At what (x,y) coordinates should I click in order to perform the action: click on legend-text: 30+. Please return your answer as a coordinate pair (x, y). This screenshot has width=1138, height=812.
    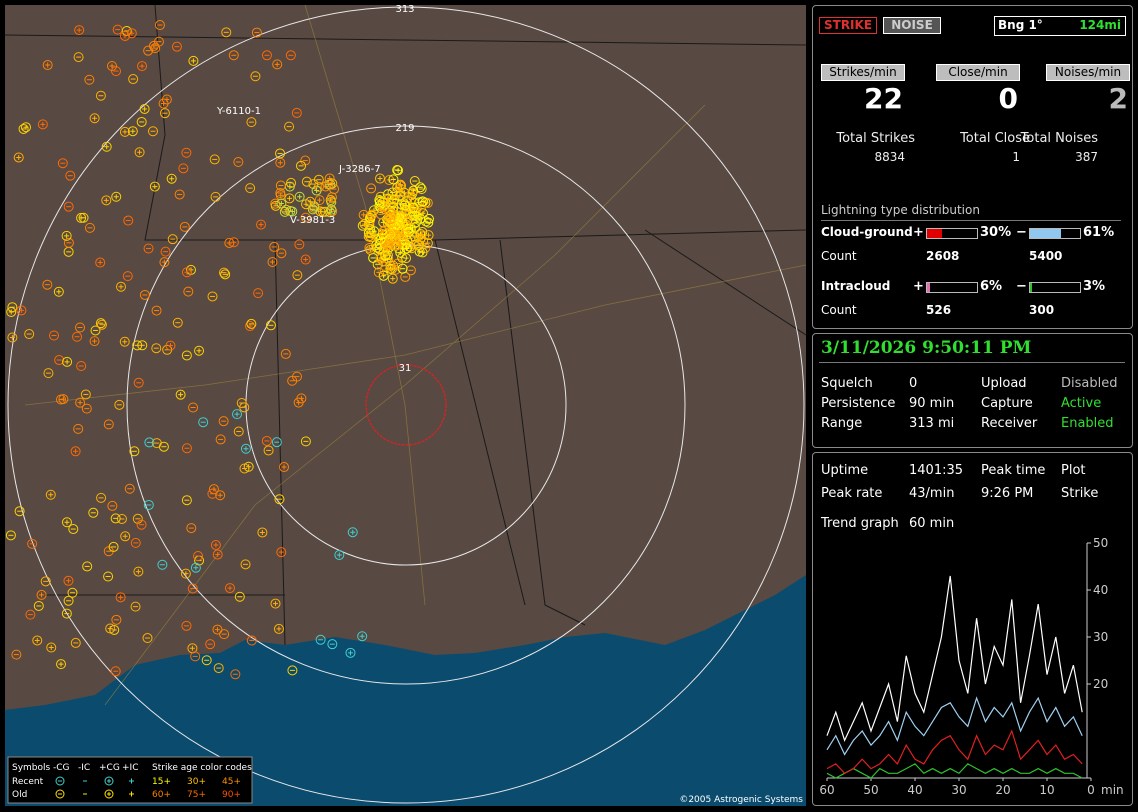
    Looking at the image, I should click on (196, 782).